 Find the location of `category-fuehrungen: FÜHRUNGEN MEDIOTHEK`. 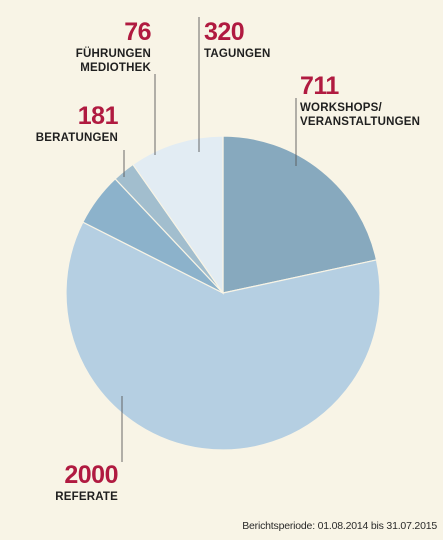

category-fuehrungen: FÜHRUNGEN MEDIOTHEK is located at coordinates (113, 61).